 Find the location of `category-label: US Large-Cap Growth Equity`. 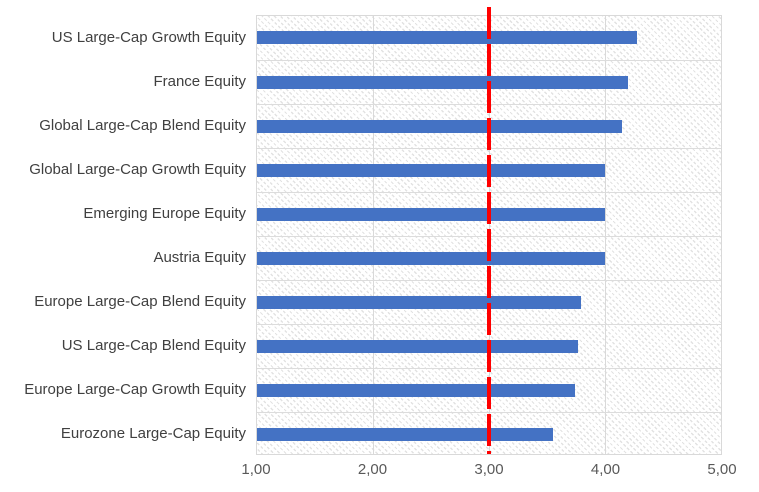

category-label: US Large-Cap Growth Equity is located at coordinates (148, 37).